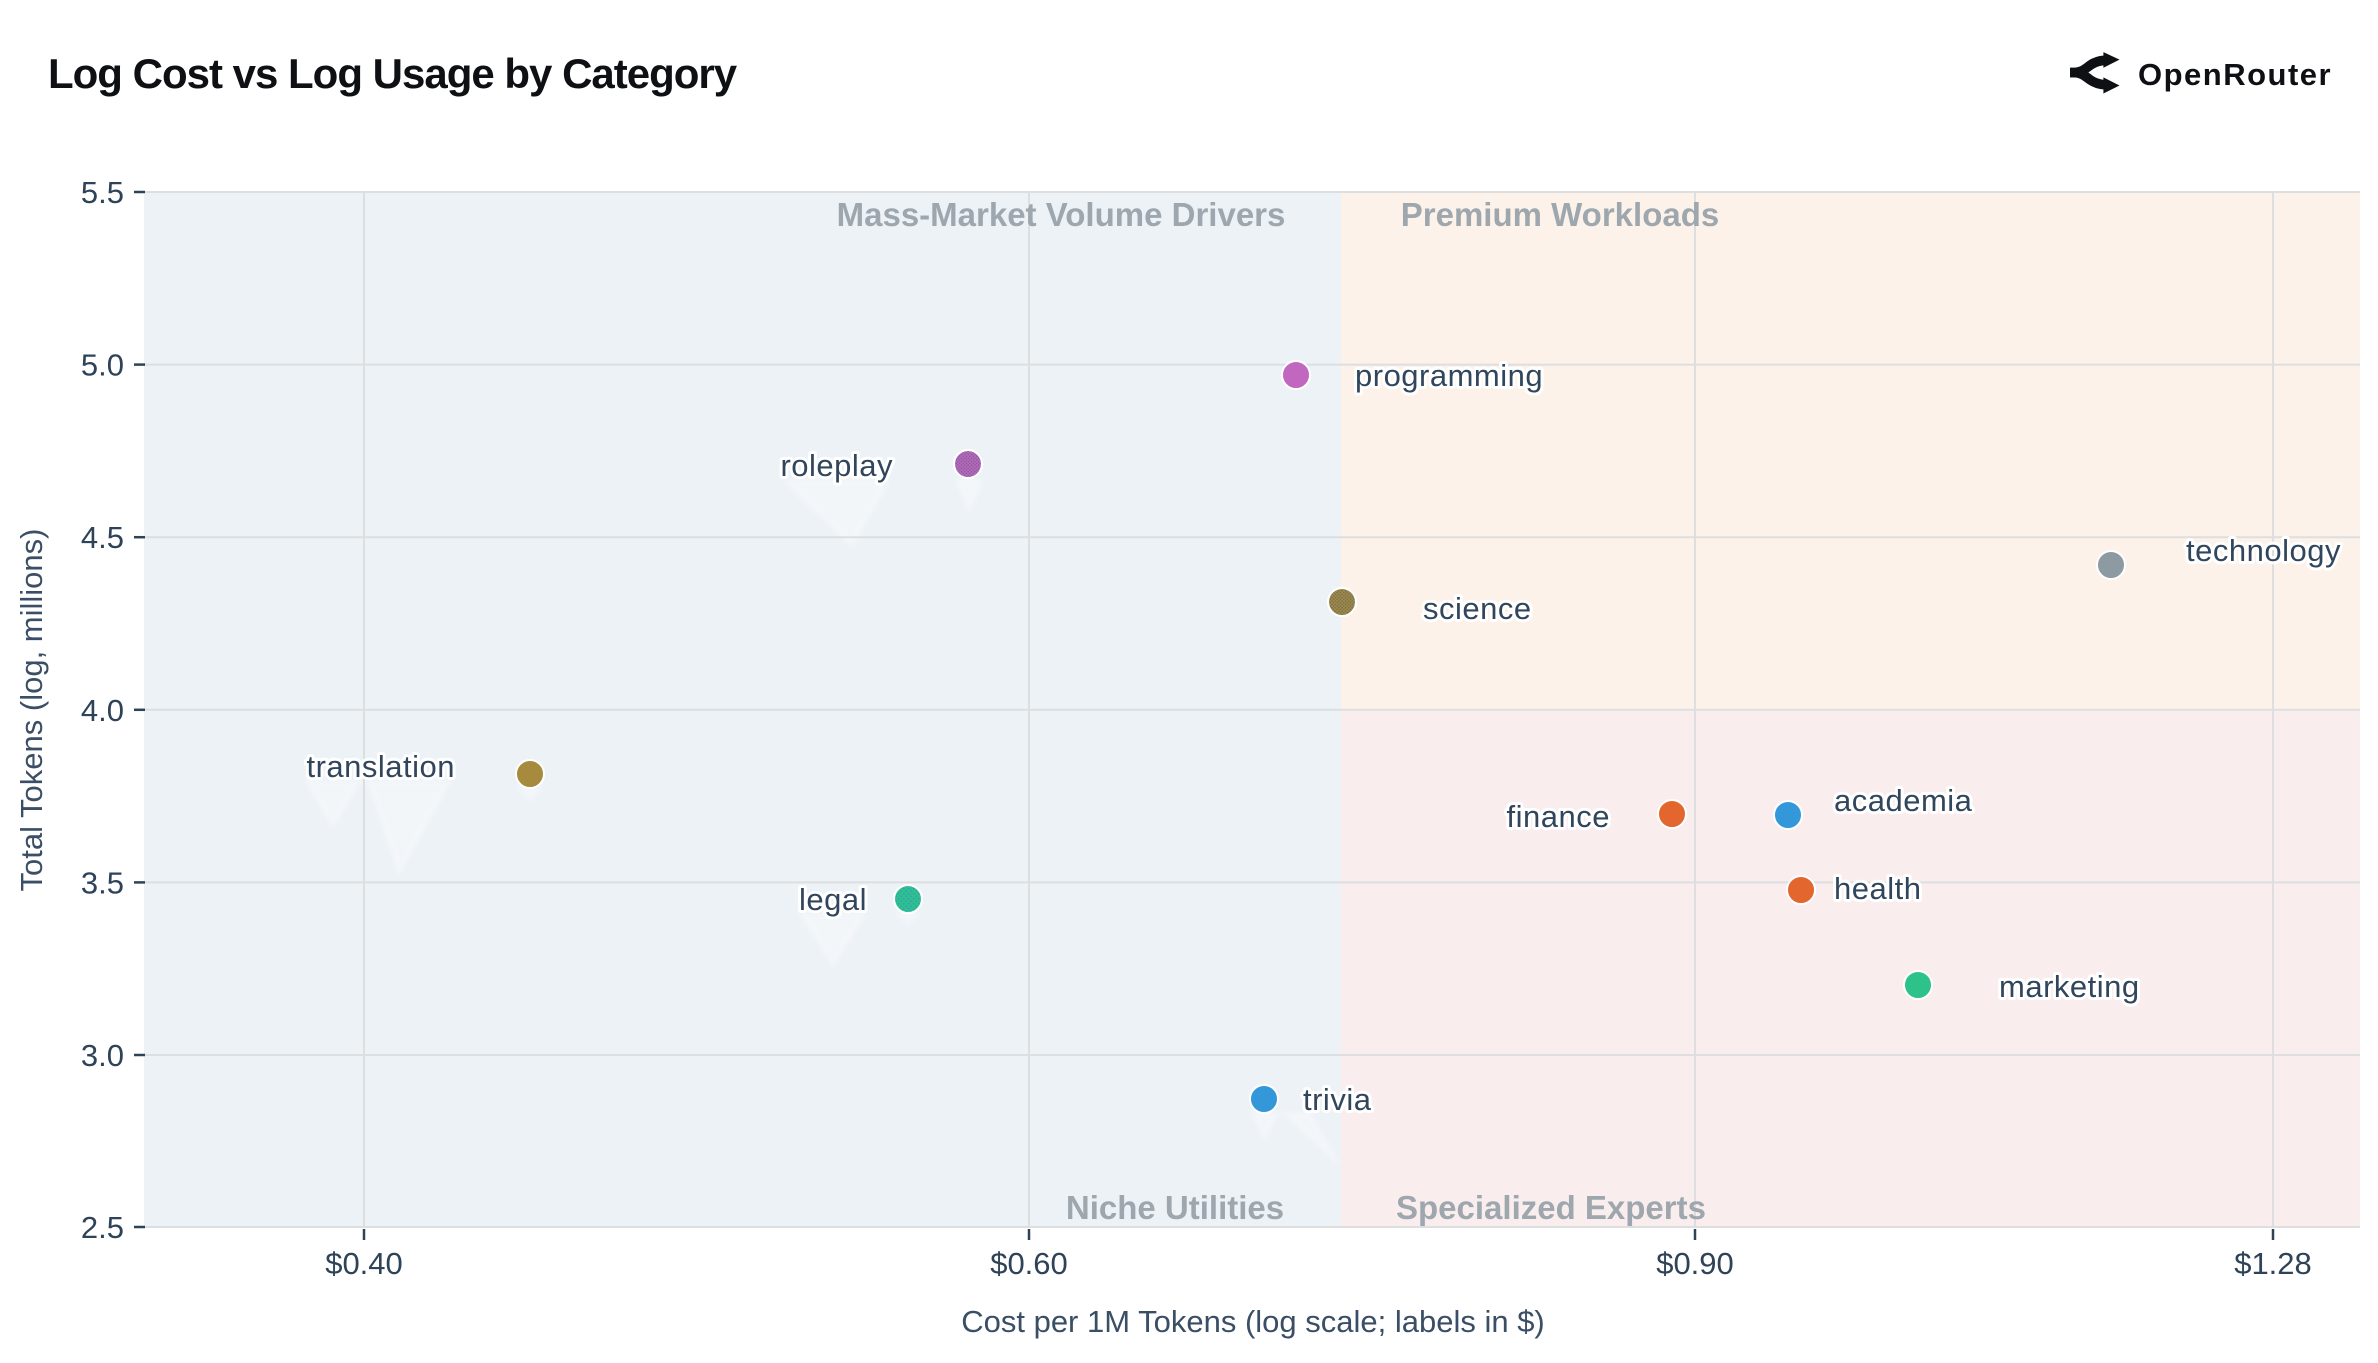  Describe the element at coordinates (1029, 1263) in the screenshot. I see `svg-text: $0.60` at that location.